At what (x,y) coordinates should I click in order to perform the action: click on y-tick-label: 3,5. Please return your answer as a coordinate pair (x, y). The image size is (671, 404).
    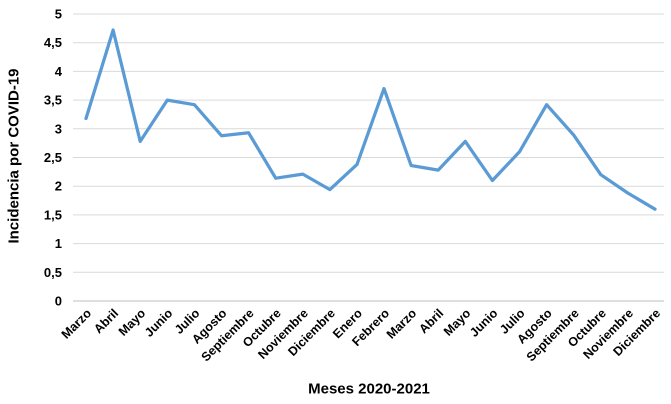
    Looking at the image, I should click on (53, 100).